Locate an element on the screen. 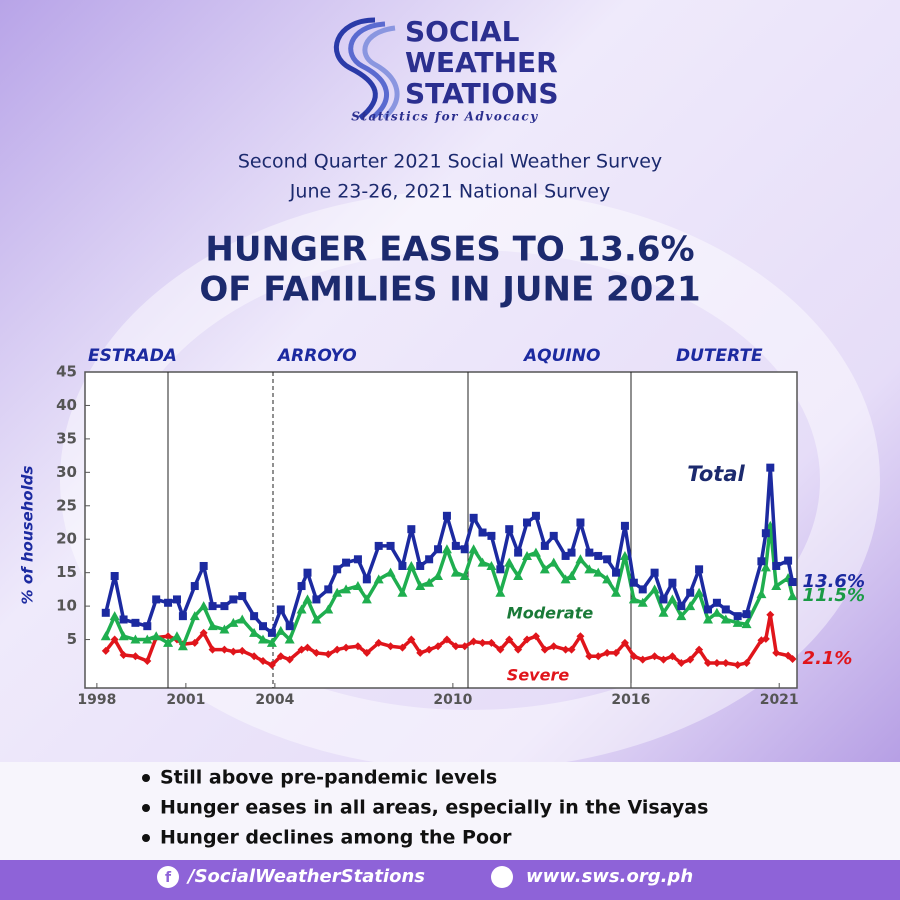 Image resolution: width=900 pixels, height=900 pixels. footer-bar is located at coordinates (450, 880).